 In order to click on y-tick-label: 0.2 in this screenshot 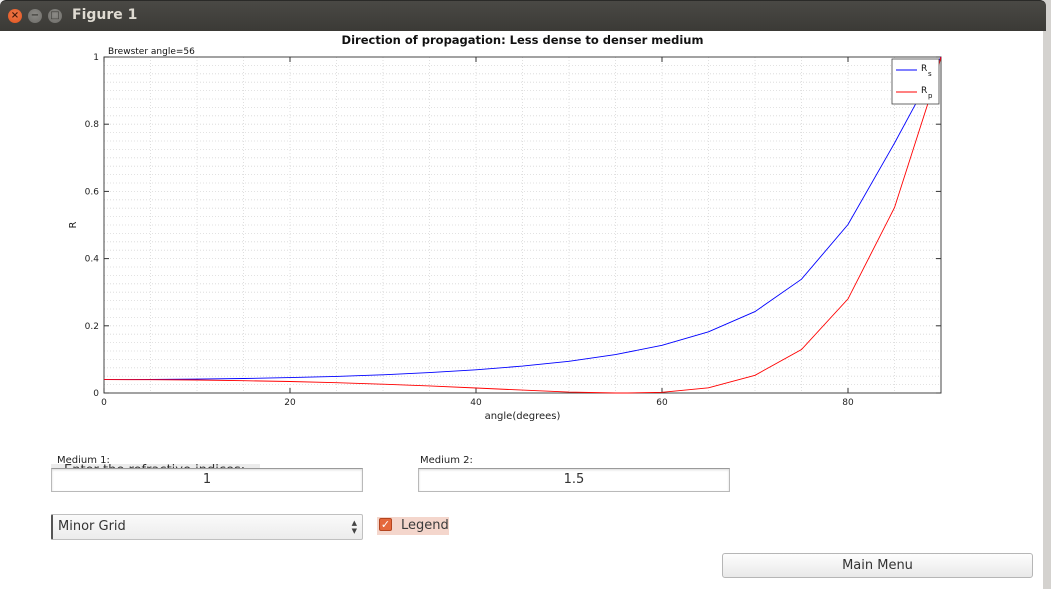, I will do `click(92, 327)`.